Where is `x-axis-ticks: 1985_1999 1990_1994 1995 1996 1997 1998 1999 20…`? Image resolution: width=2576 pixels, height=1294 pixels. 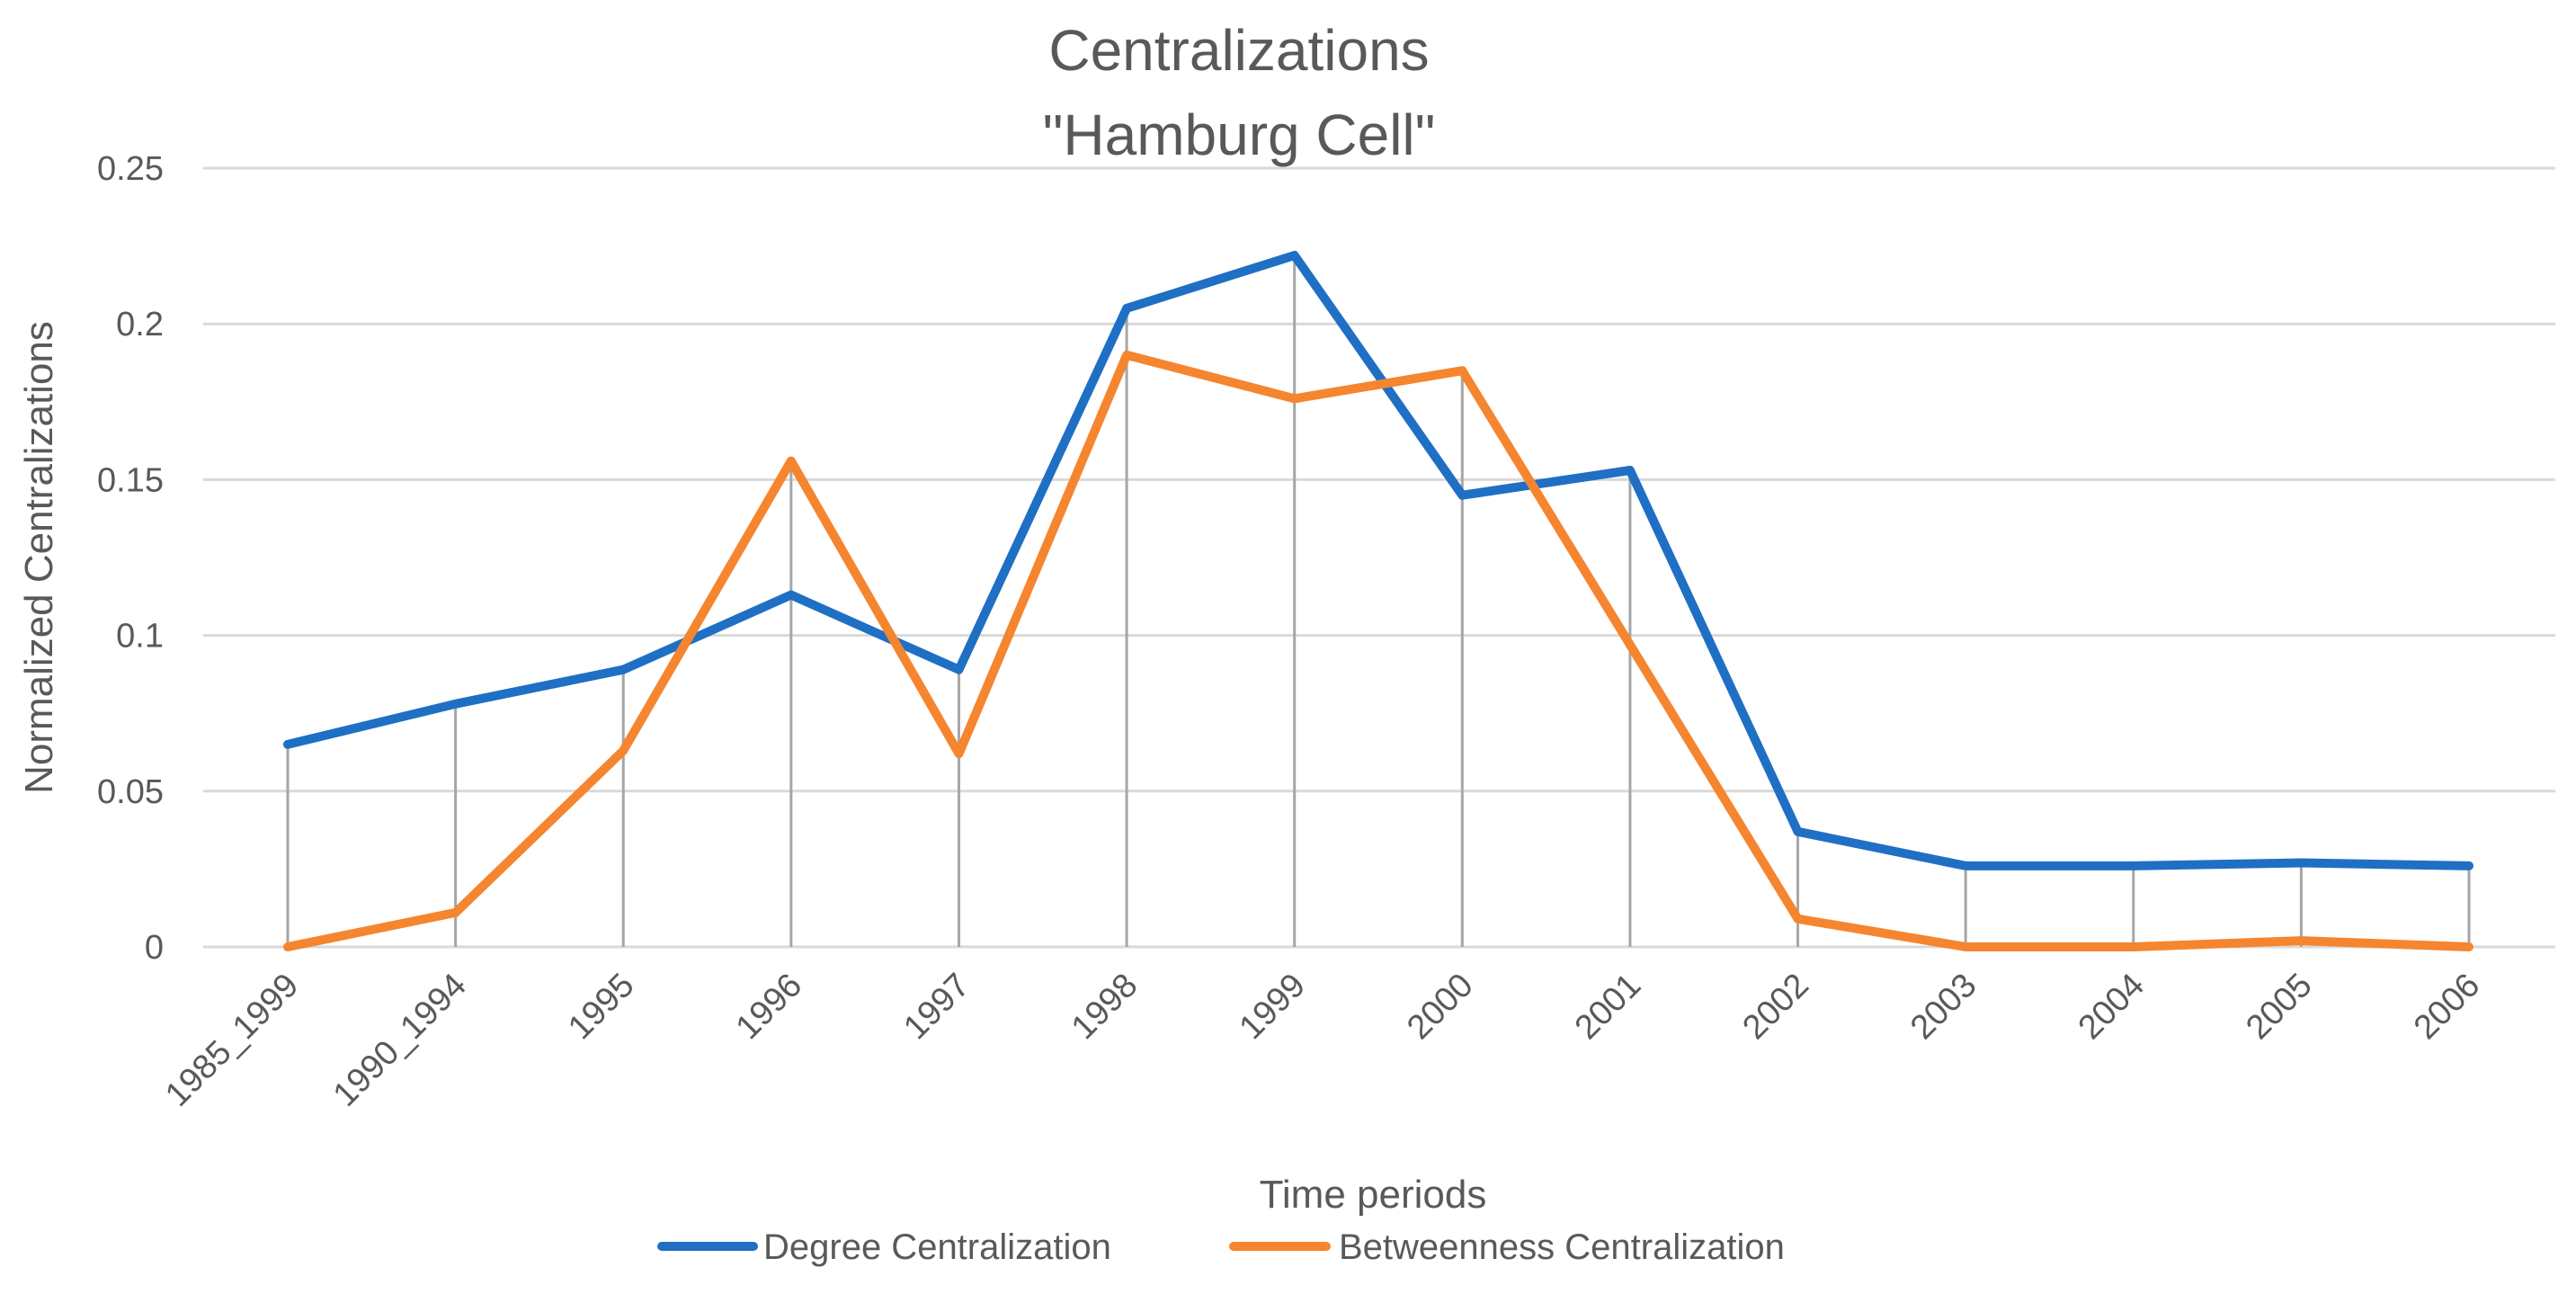 x-axis-ticks: 1985_1999 1990_1994 1995 1996 1997 1998 1999 20… is located at coordinates (1322, 1040).